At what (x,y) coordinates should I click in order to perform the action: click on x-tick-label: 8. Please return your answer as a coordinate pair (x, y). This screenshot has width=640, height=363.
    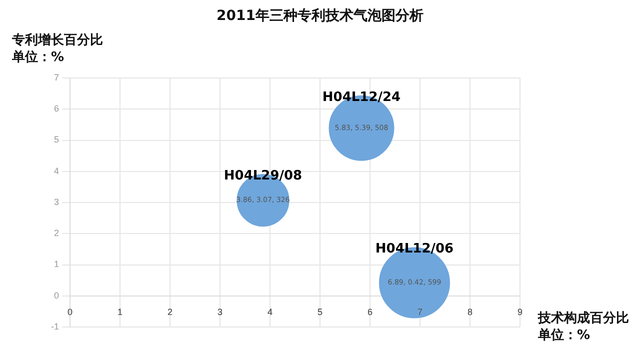
    Looking at the image, I should click on (470, 311).